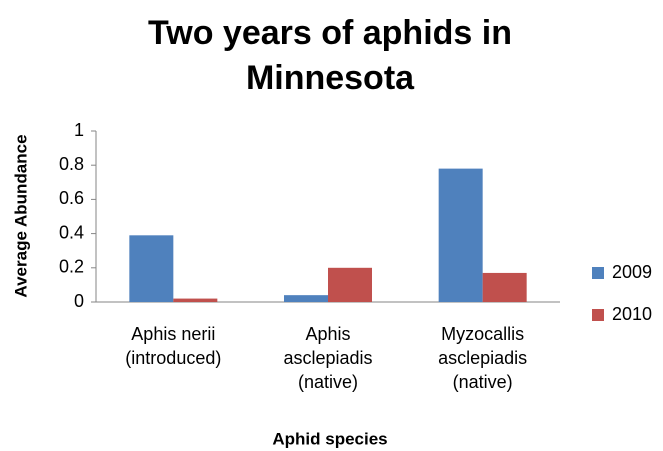 Image resolution: width=663 pixels, height=451 pixels. I want to click on legend-label: 2009, so click(632, 272).